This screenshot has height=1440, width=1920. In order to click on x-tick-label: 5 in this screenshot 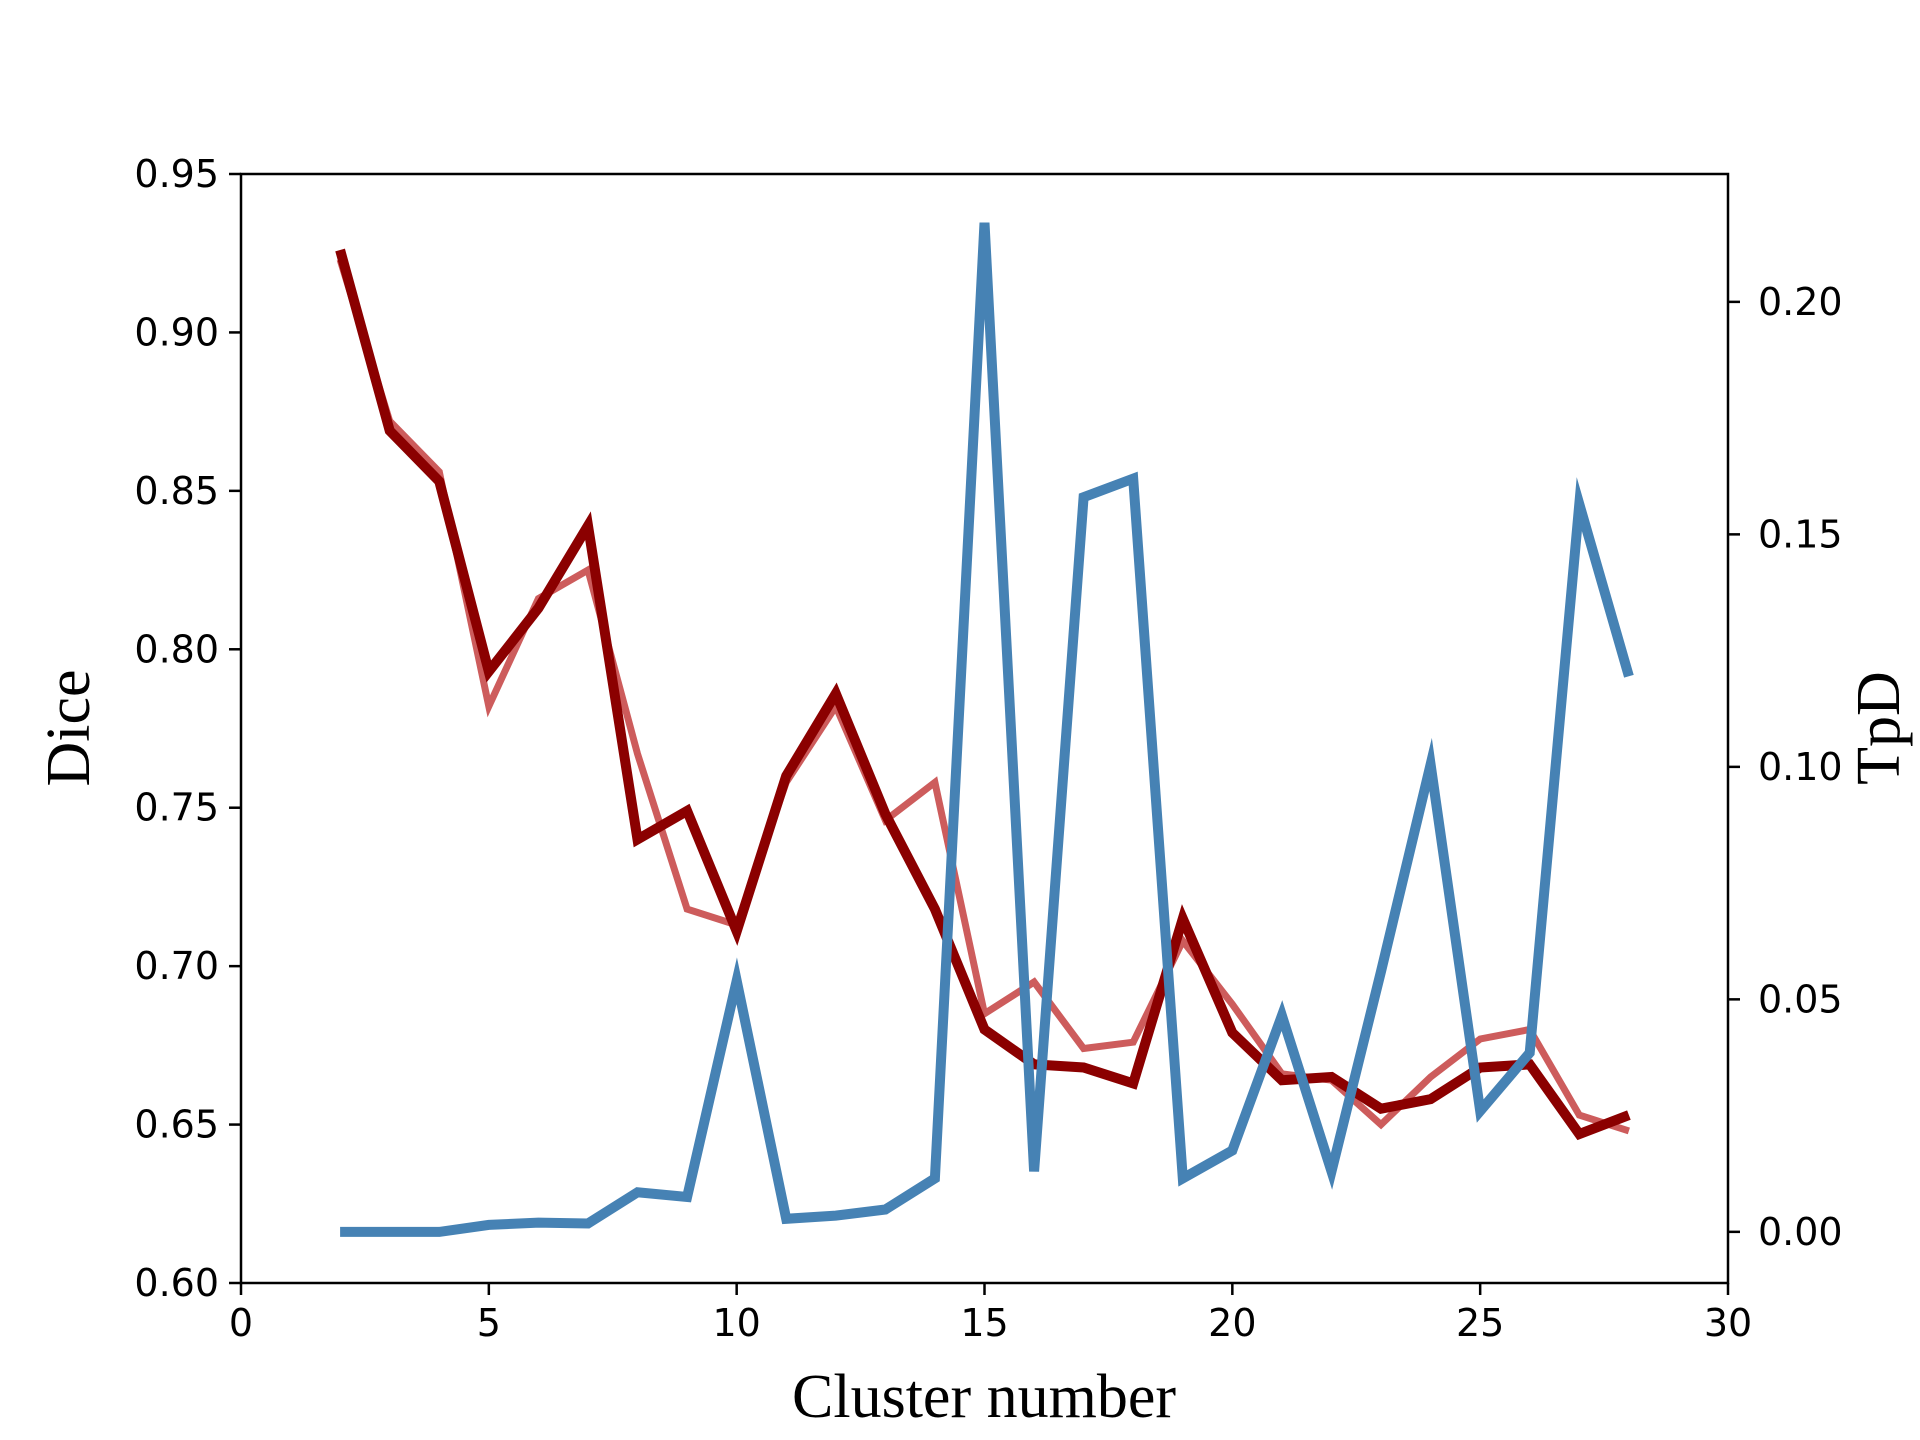, I will do `click(489, 1323)`.